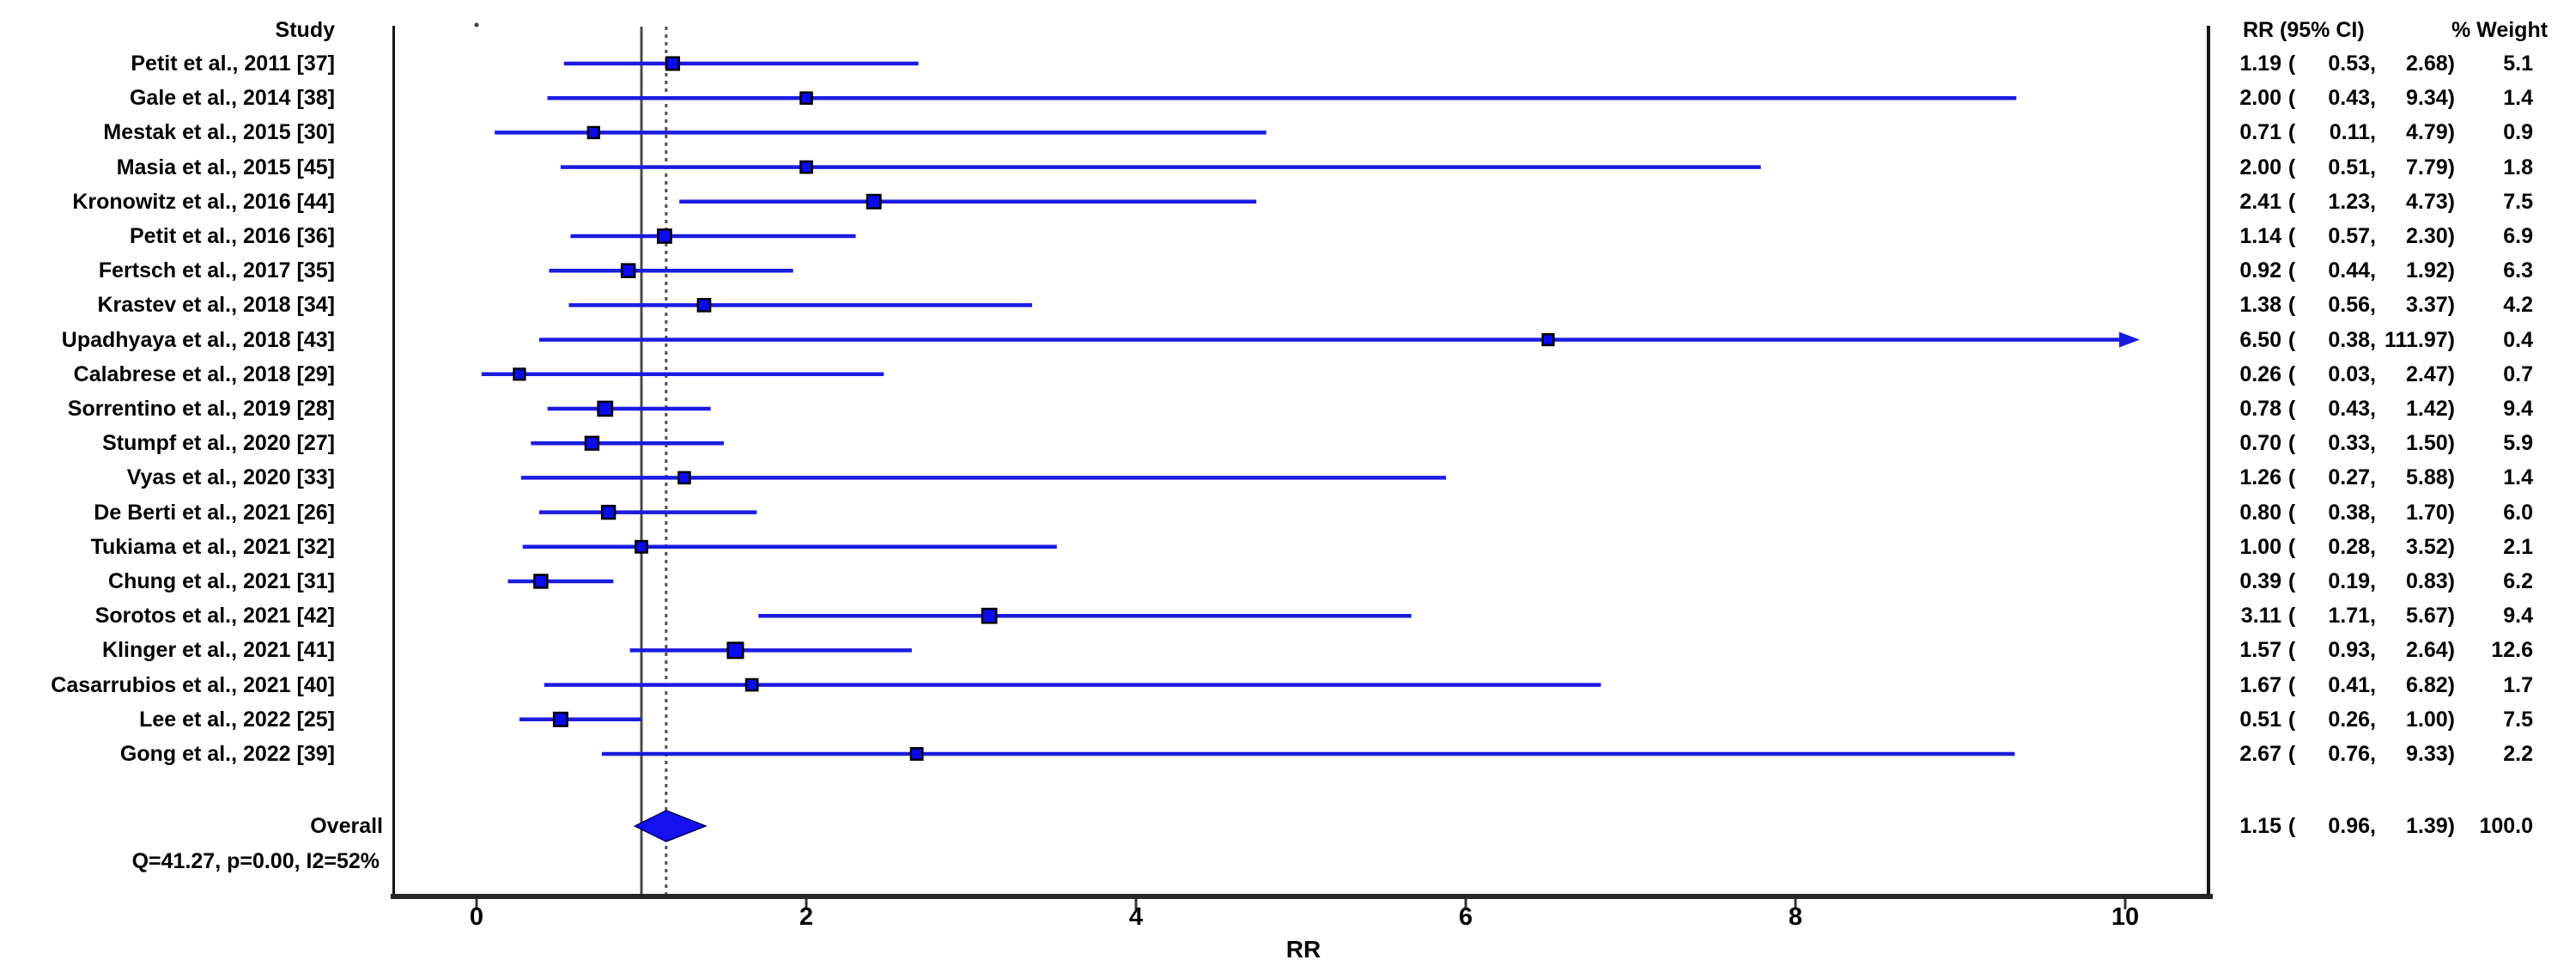 Image resolution: width=2576 pixels, height=972 pixels. I want to click on ci-upper-value: 1.92), so click(2430, 270).